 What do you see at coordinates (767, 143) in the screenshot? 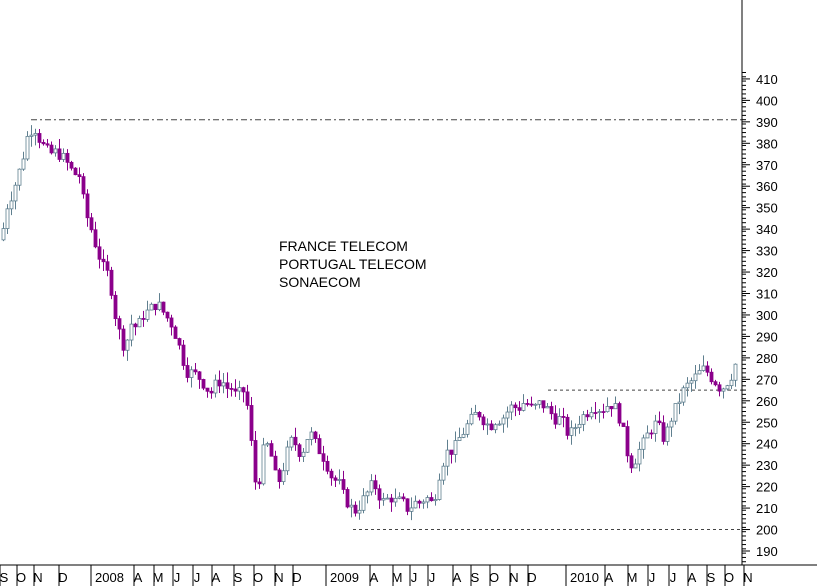
I see `y-tick-label: 380` at bounding box center [767, 143].